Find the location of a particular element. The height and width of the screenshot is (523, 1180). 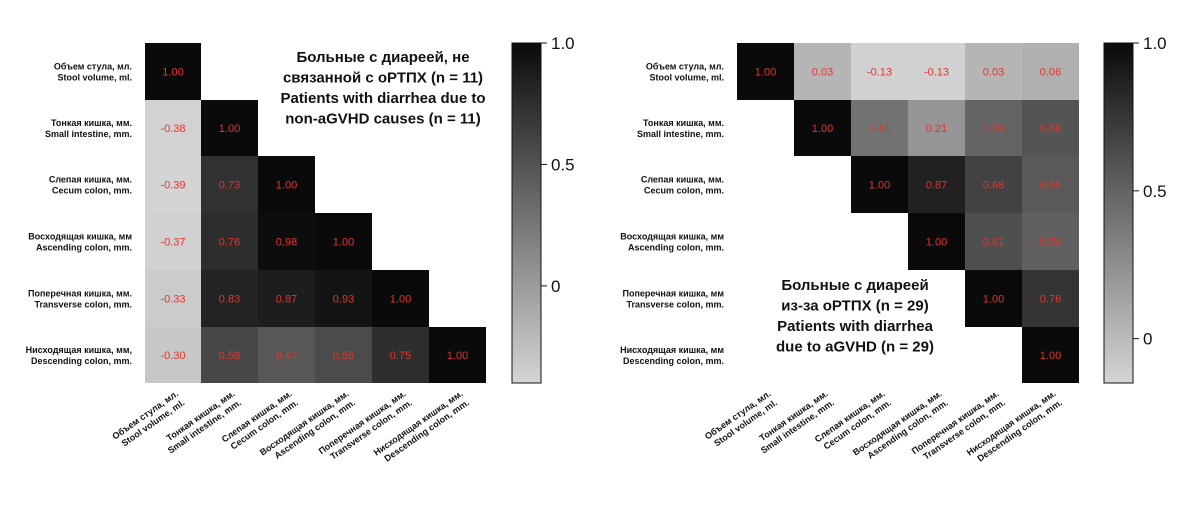

cell-value-label: 0.76 is located at coordinates (229, 243).